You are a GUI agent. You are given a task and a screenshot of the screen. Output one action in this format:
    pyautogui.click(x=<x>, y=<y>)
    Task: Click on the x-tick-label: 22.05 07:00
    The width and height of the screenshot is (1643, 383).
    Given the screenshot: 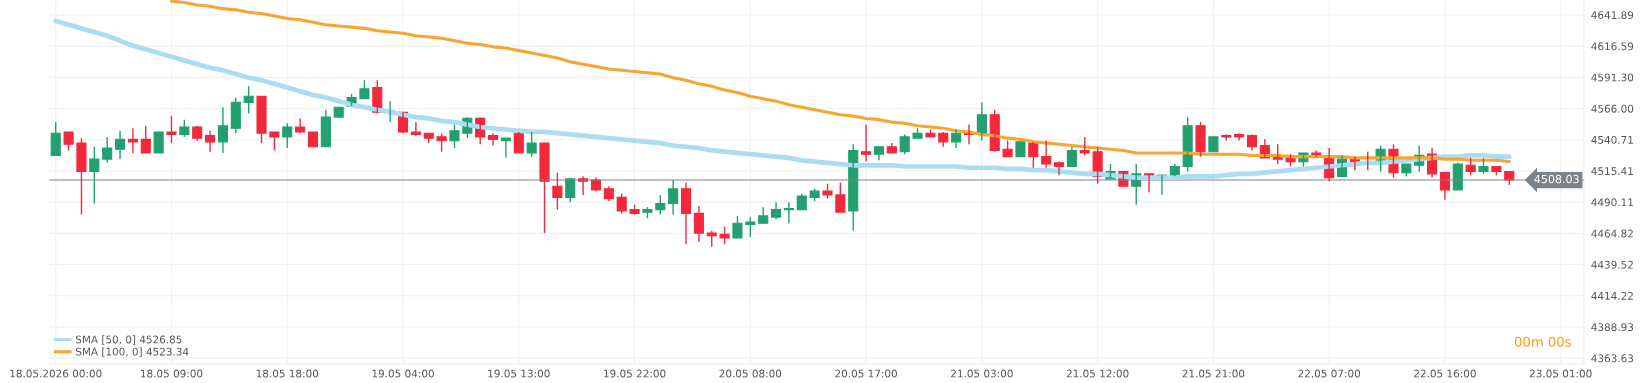 What is the action you would take?
    pyautogui.click(x=1329, y=373)
    